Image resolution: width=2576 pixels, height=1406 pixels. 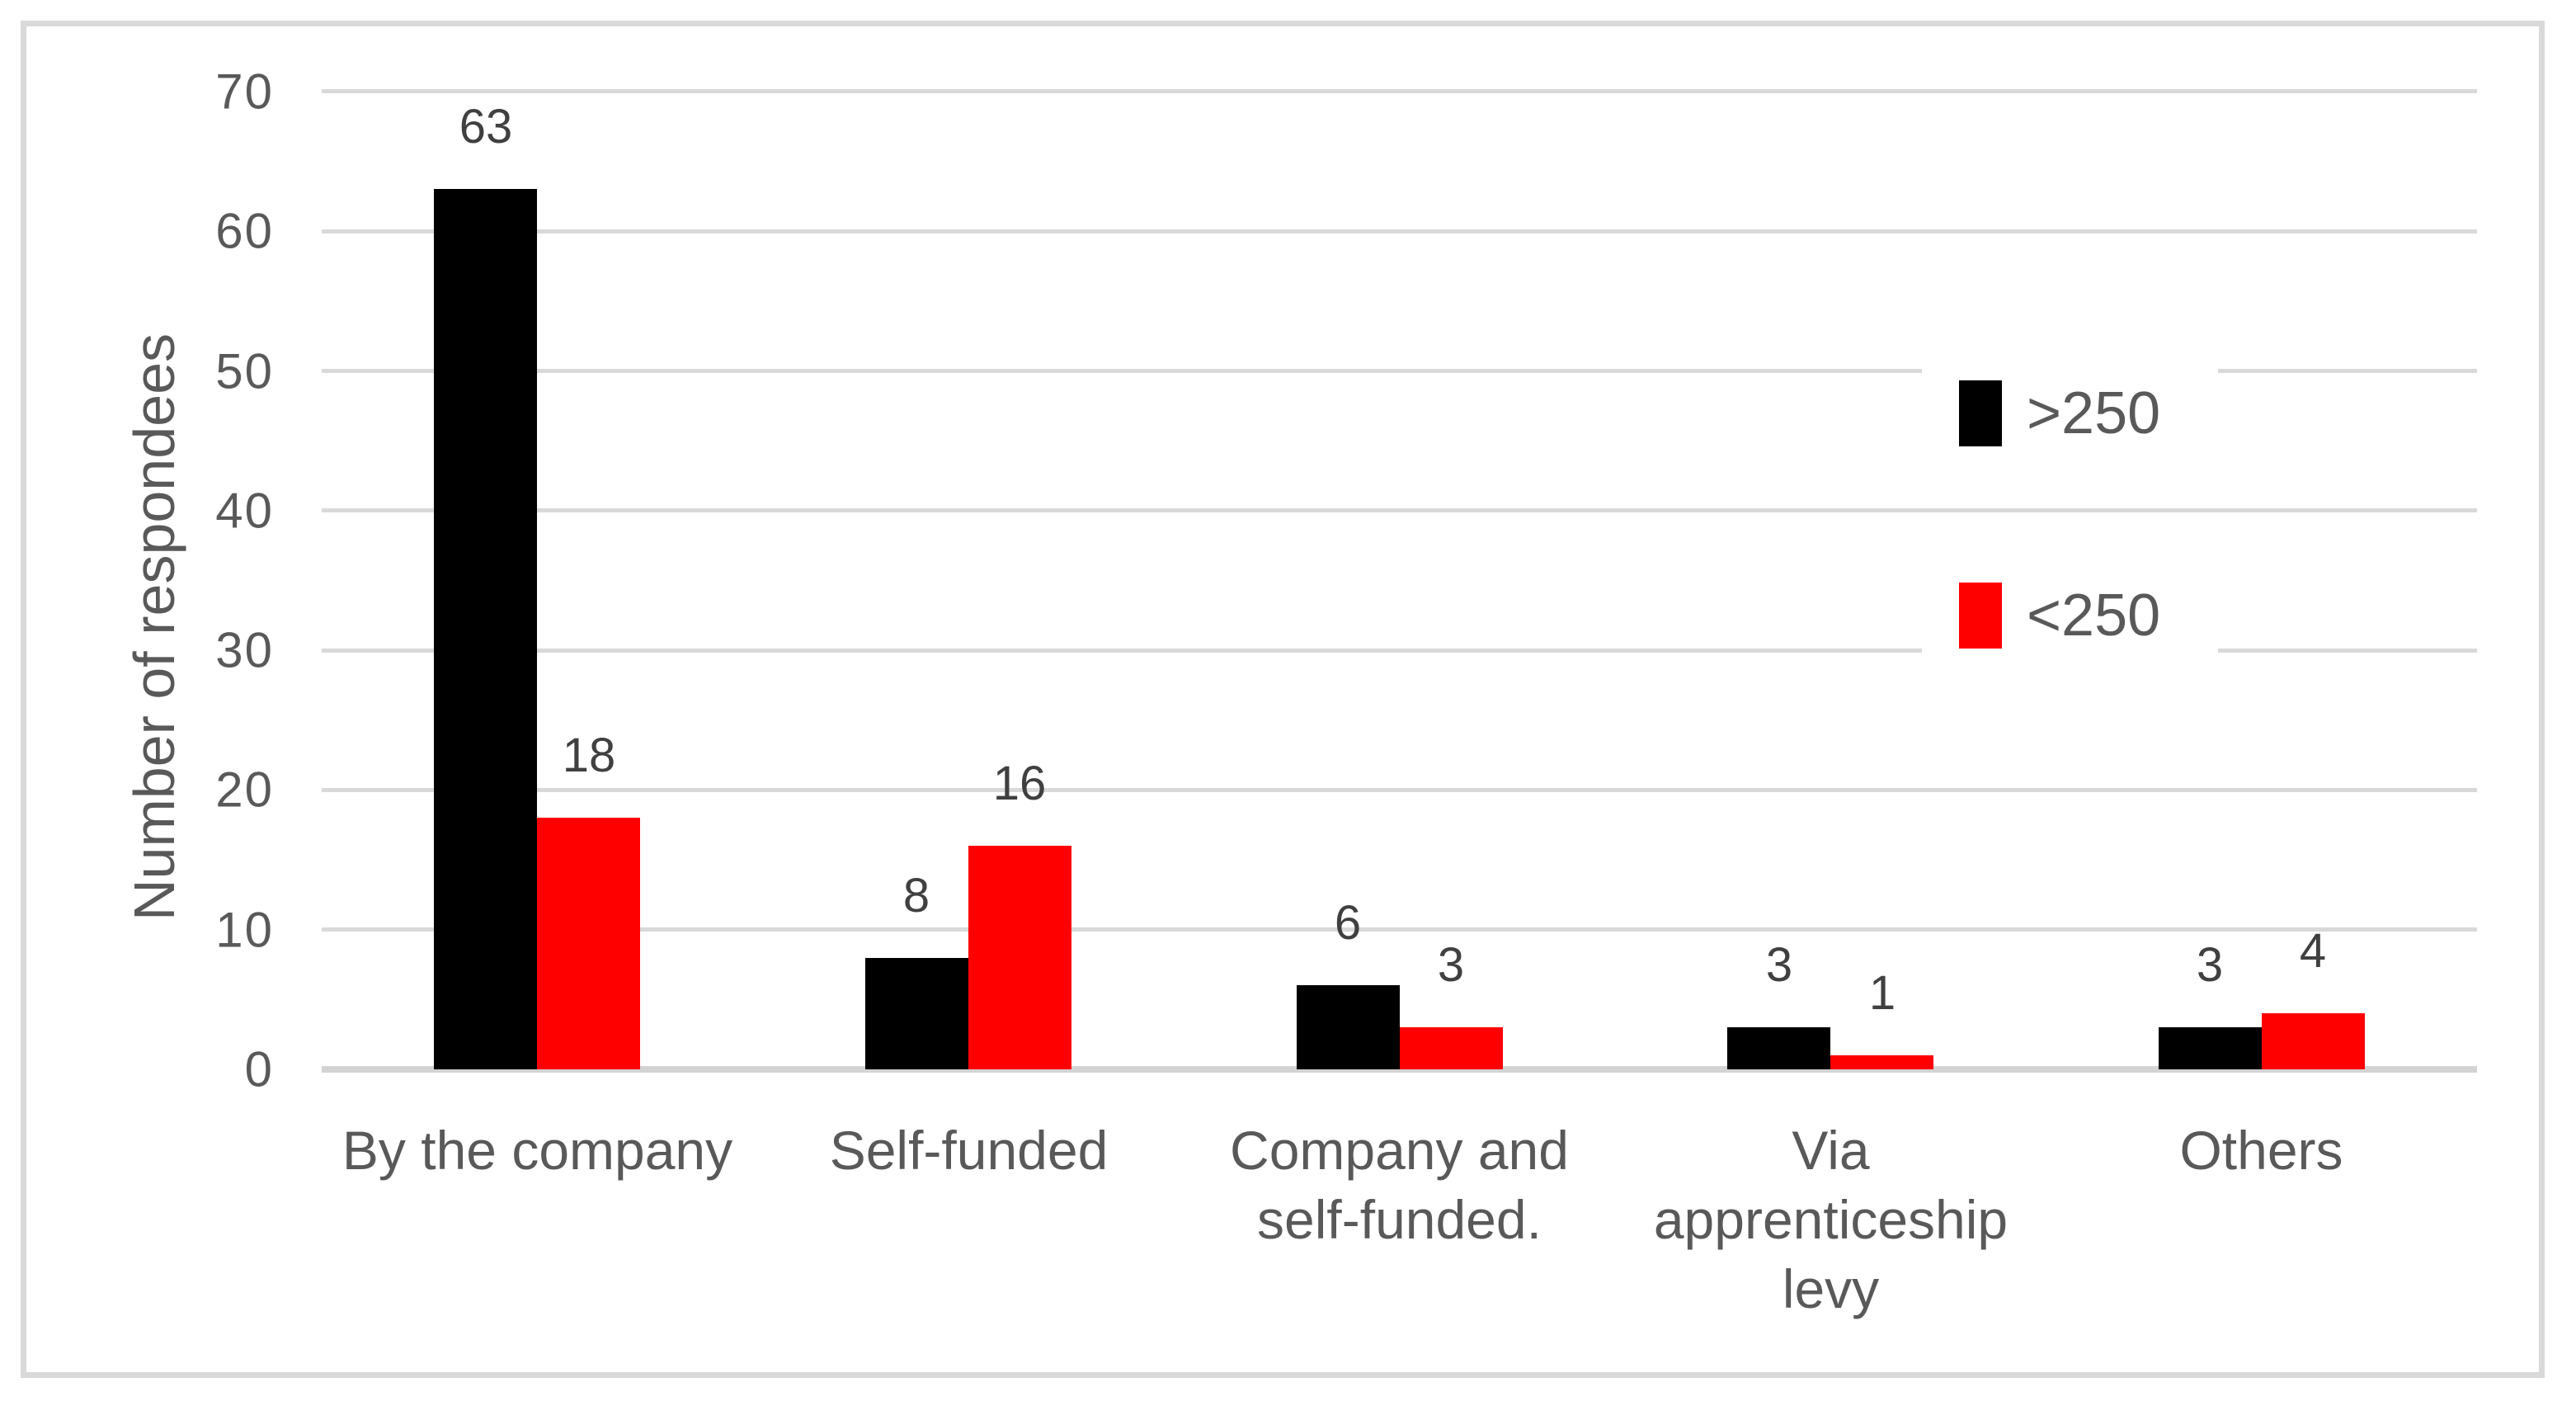 What do you see at coordinates (1882, 993) in the screenshot?
I see `data-label-series1-cat3: 1` at bounding box center [1882, 993].